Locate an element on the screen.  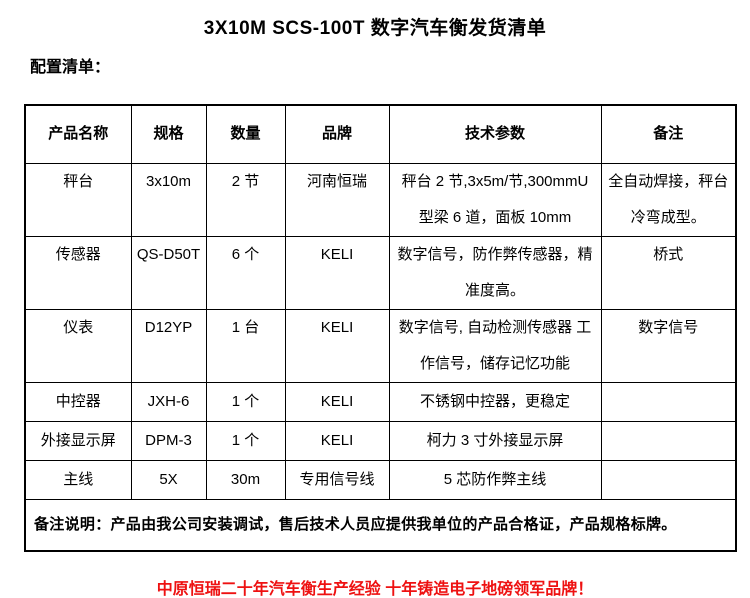
table-header-row: 产品名称 规格 数量 品牌 技术参数 备注 is located at coordinates (380, 134).